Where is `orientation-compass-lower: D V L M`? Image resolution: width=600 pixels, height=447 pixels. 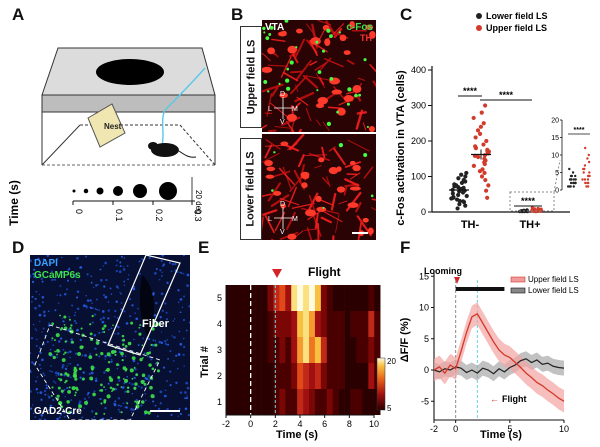
orientation-compass-lower: D V L M is located at coordinates (283, 217).